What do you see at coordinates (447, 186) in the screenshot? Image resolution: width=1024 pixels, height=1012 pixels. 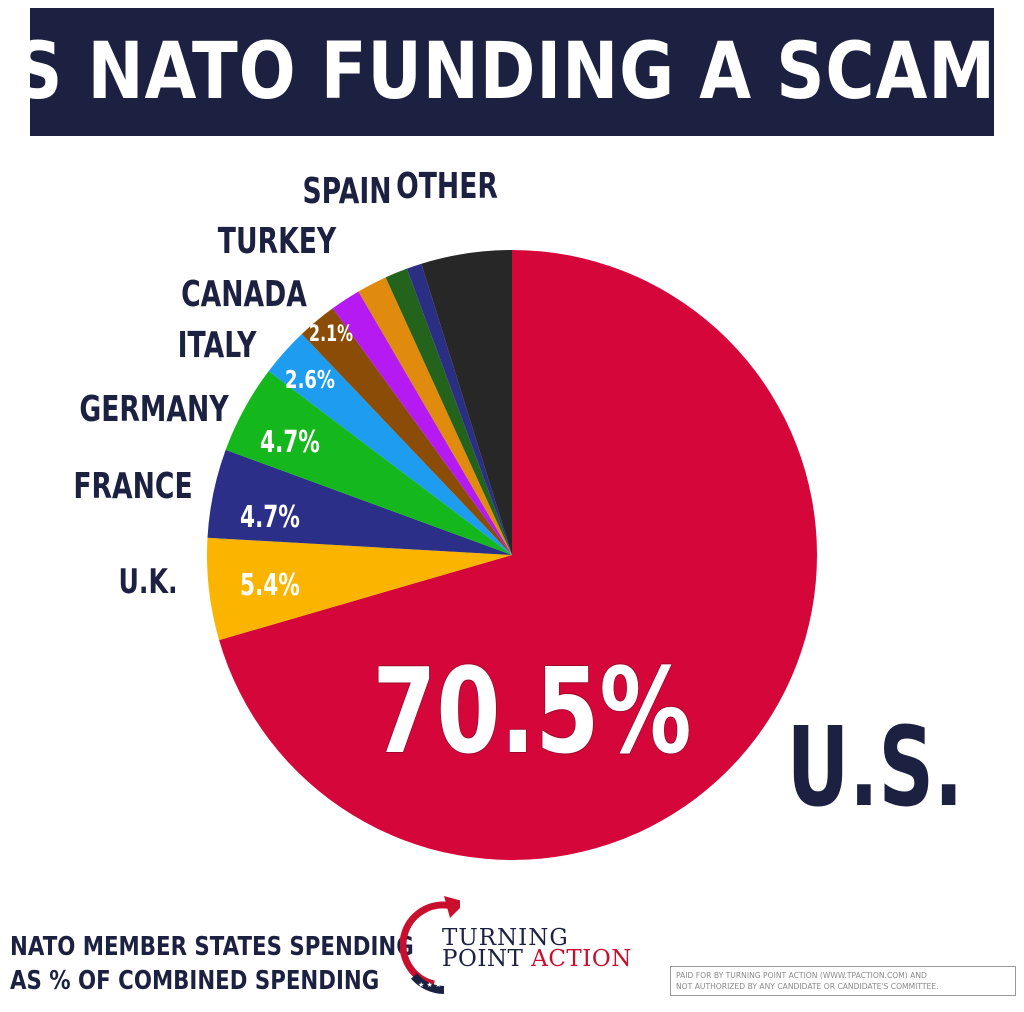 I see `legend-label-other: OTHER` at bounding box center [447, 186].